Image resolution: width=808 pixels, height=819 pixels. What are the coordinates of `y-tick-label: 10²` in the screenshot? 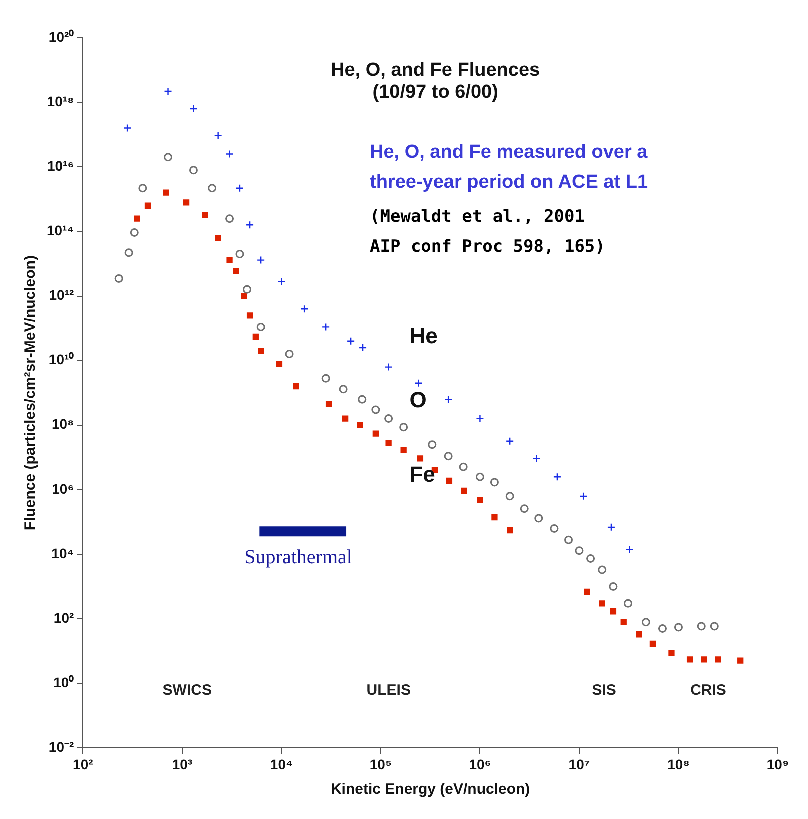 It's located at (64, 618).